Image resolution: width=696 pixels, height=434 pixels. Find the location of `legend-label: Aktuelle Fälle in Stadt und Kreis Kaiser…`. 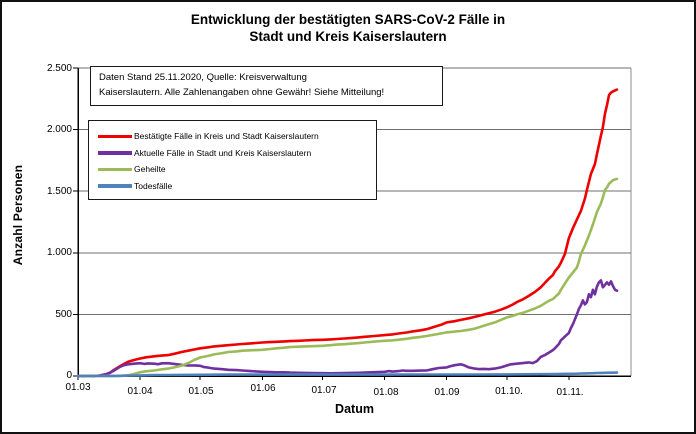

legend-label: Aktuelle Fälle in Stadt und Kreis Kaiser… is located at coordinates (223, 152).